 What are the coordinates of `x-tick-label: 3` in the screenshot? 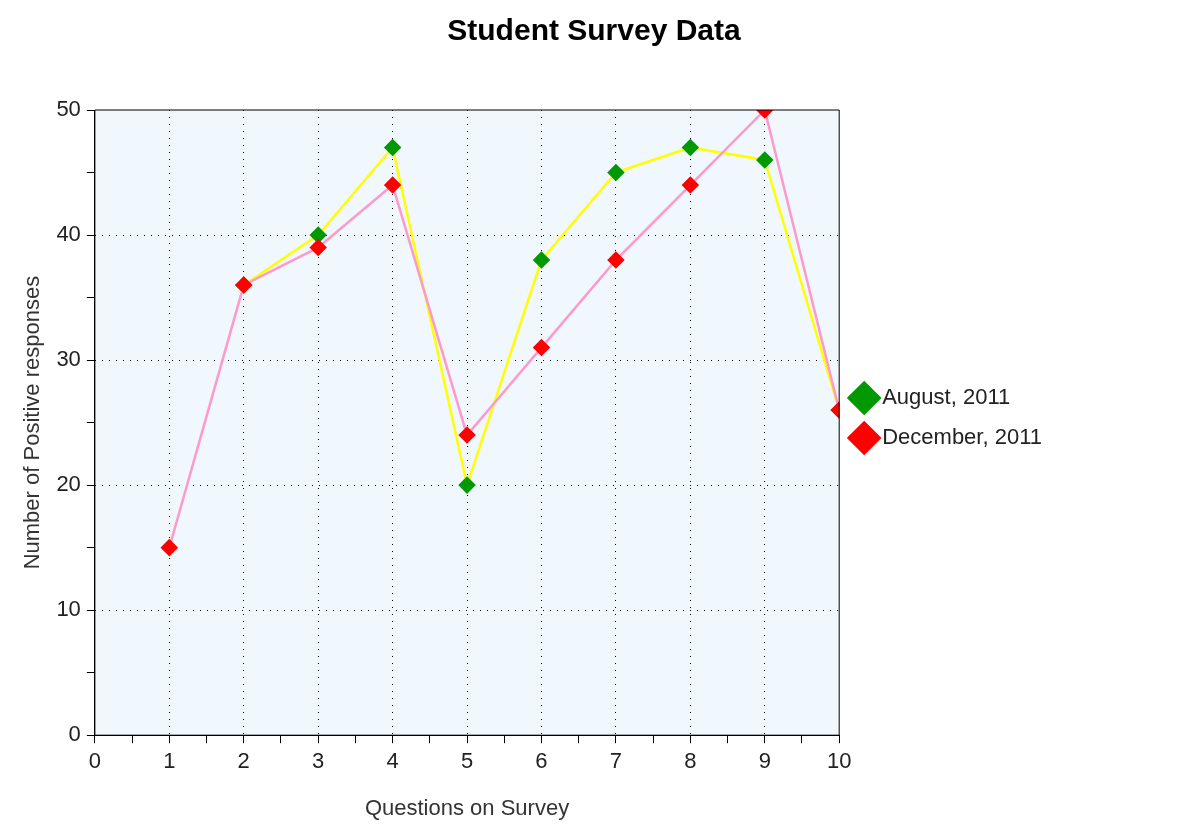 It's located at (318, 761).